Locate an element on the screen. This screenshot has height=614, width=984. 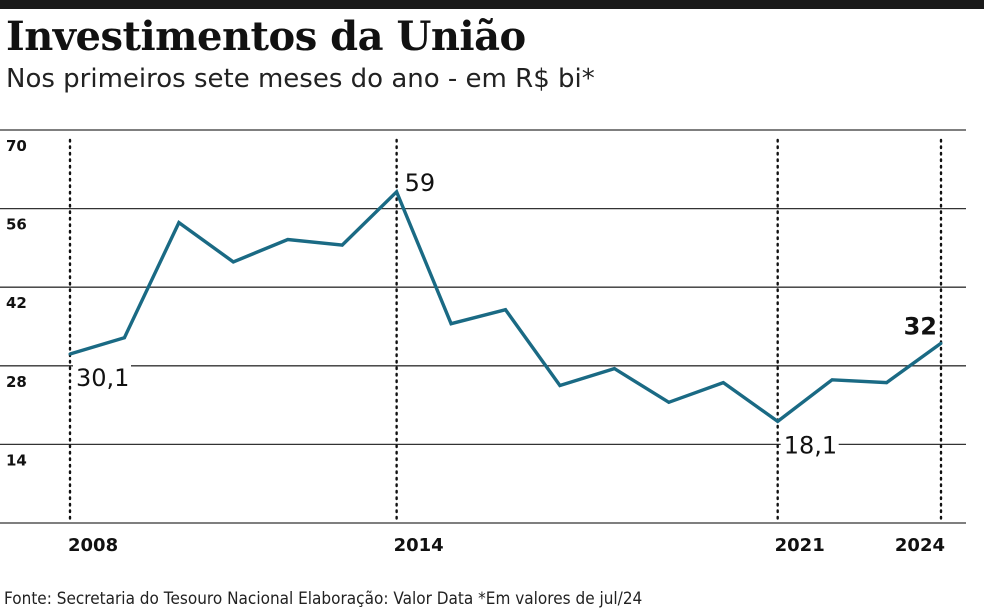
data-point-2012 is located at coordinates (288, 239).